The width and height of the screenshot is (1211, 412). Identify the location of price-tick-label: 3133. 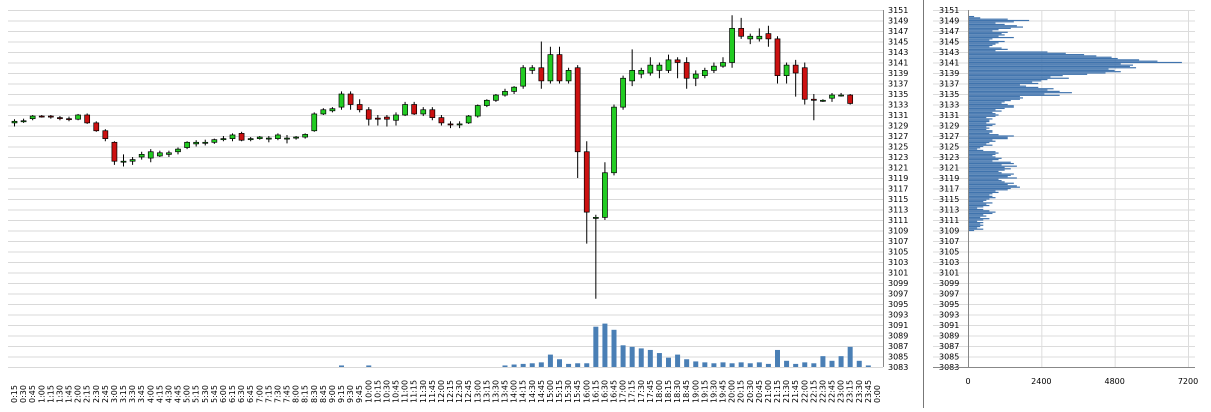
(898, 105).